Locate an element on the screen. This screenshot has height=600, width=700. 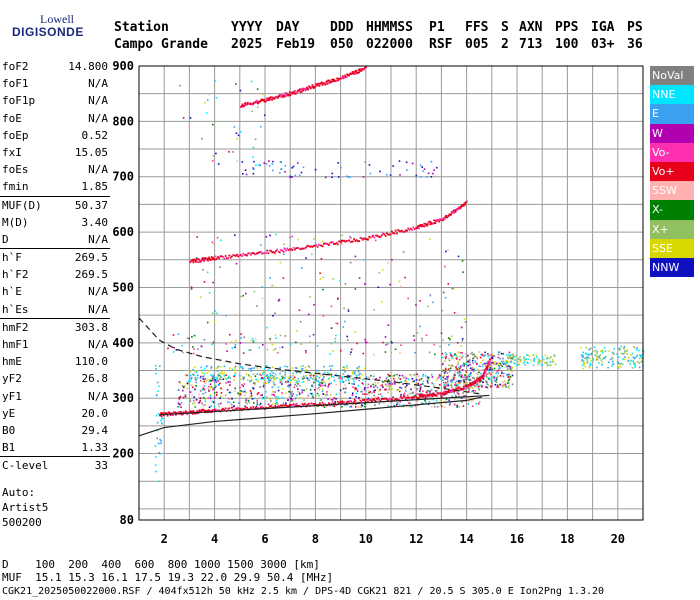
x-tick-label: 12 is located at coordinates (416, 539).